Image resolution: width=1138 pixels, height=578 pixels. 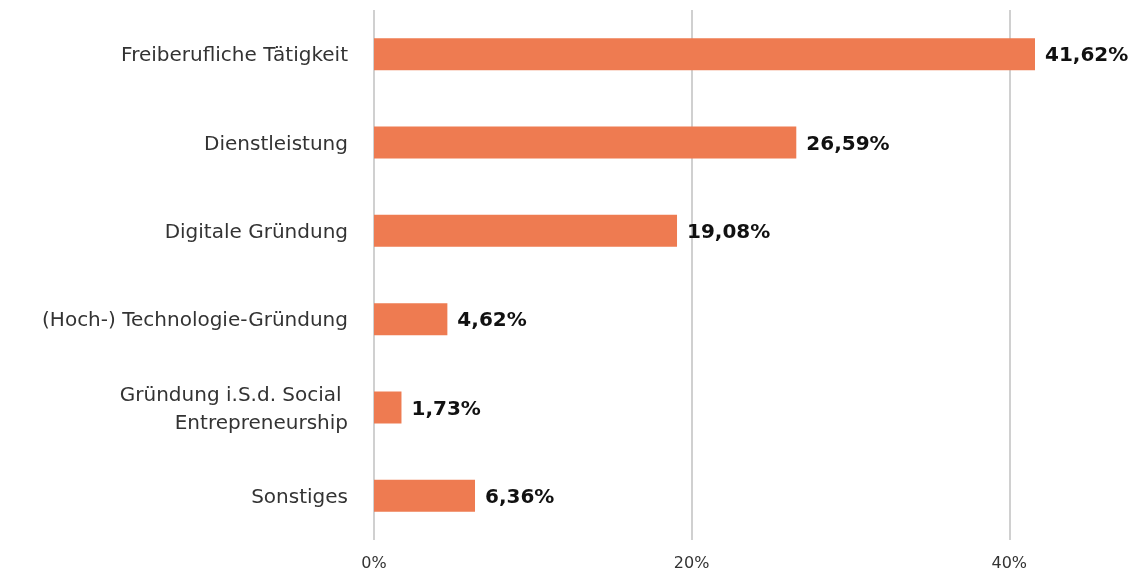 I want to click on y-tick-label: Digitale Gründung, so click(x=256, y=230).